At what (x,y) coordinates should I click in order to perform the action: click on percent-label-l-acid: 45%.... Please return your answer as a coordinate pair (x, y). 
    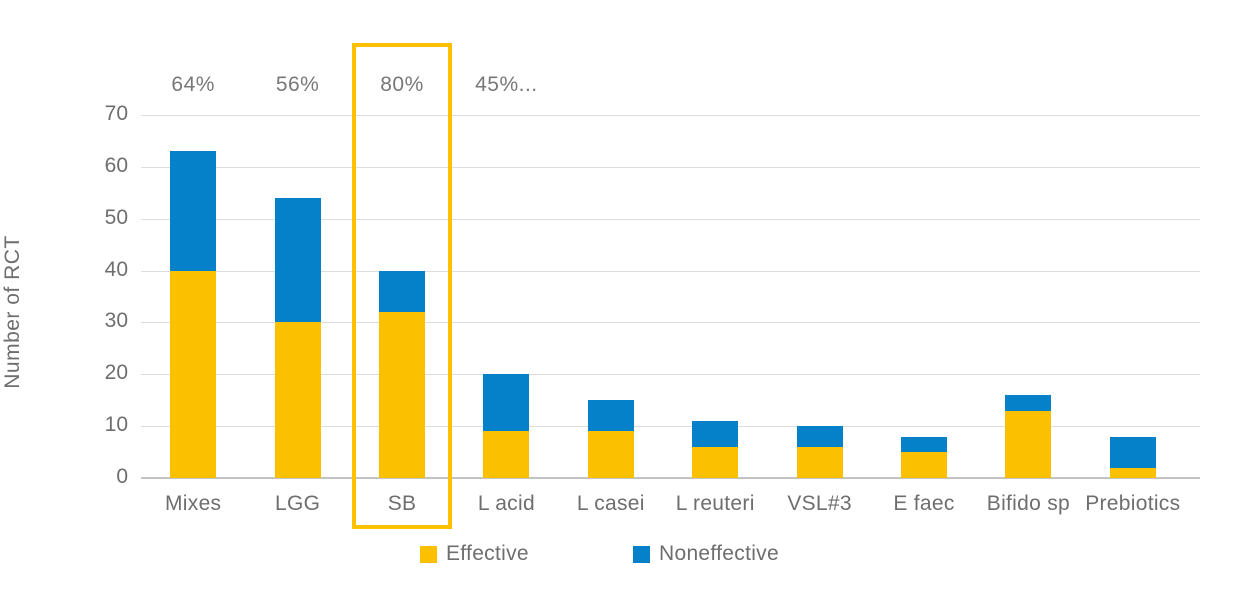
    Looking at the image, I should click on (506, 84).